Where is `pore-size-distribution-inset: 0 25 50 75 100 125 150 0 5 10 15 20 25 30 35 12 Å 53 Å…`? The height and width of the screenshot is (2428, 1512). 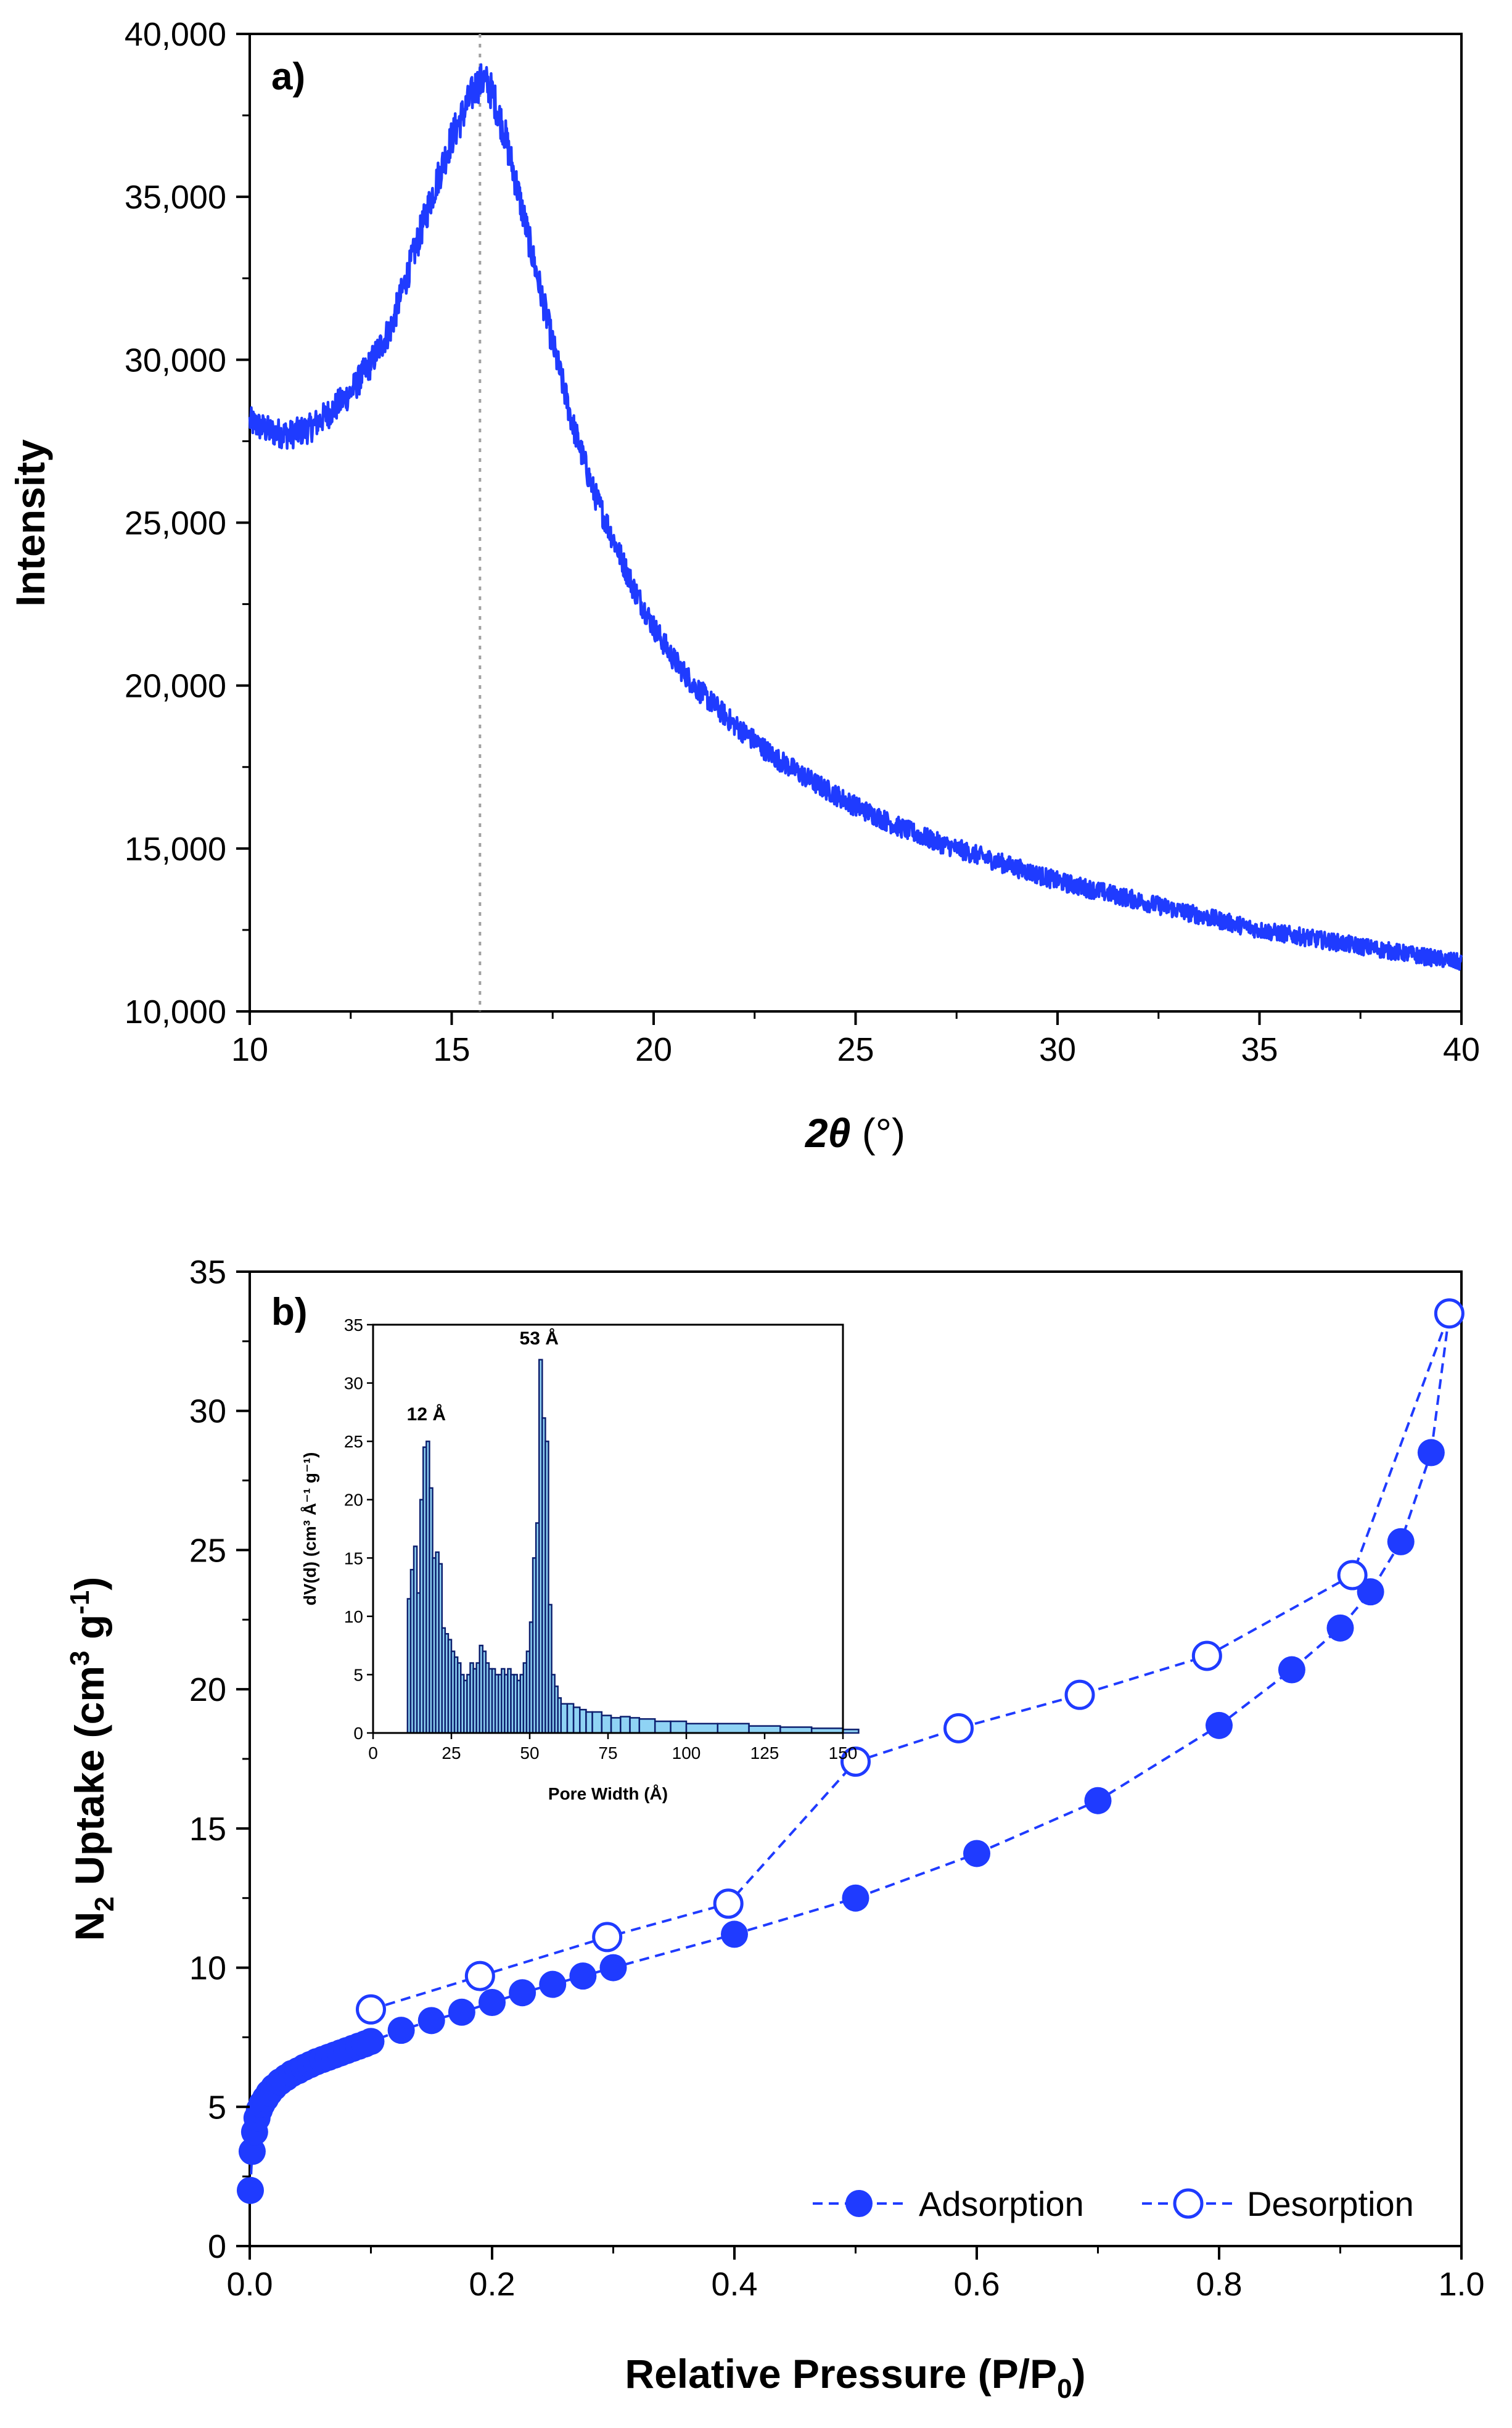 pore-size-distribution-inset: 0 25 50 75 100 125 150 0 5 10 15 20 25 30 35 12 Å 53 Å… is located at coordinates (580, 1559).